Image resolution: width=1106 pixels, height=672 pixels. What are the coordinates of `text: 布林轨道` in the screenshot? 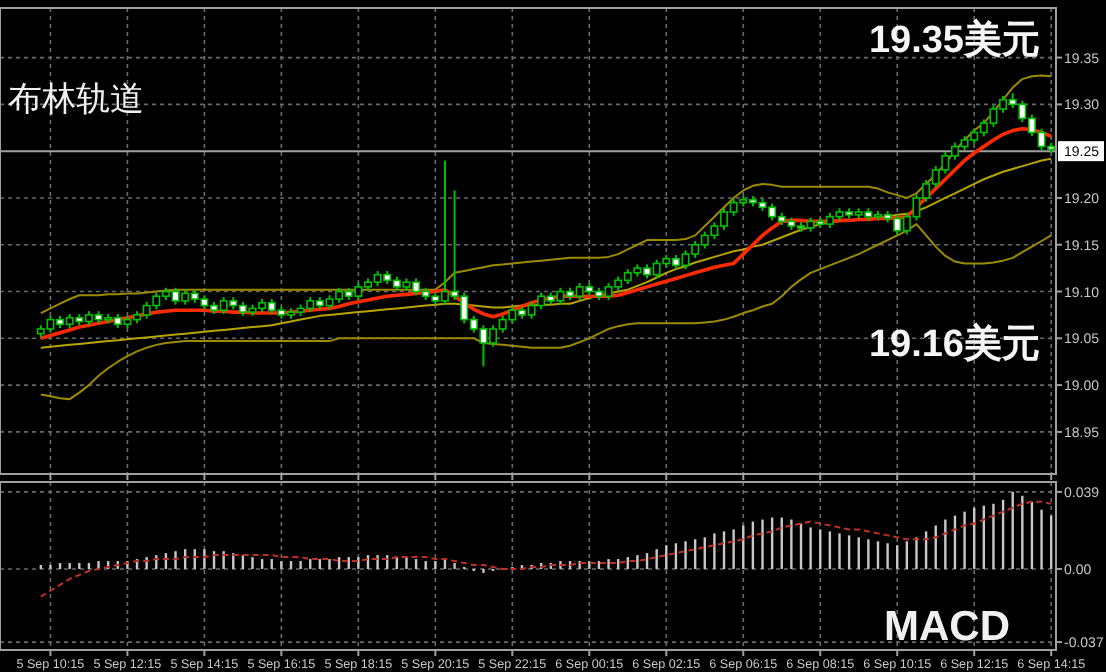 It's located at (76, 99).